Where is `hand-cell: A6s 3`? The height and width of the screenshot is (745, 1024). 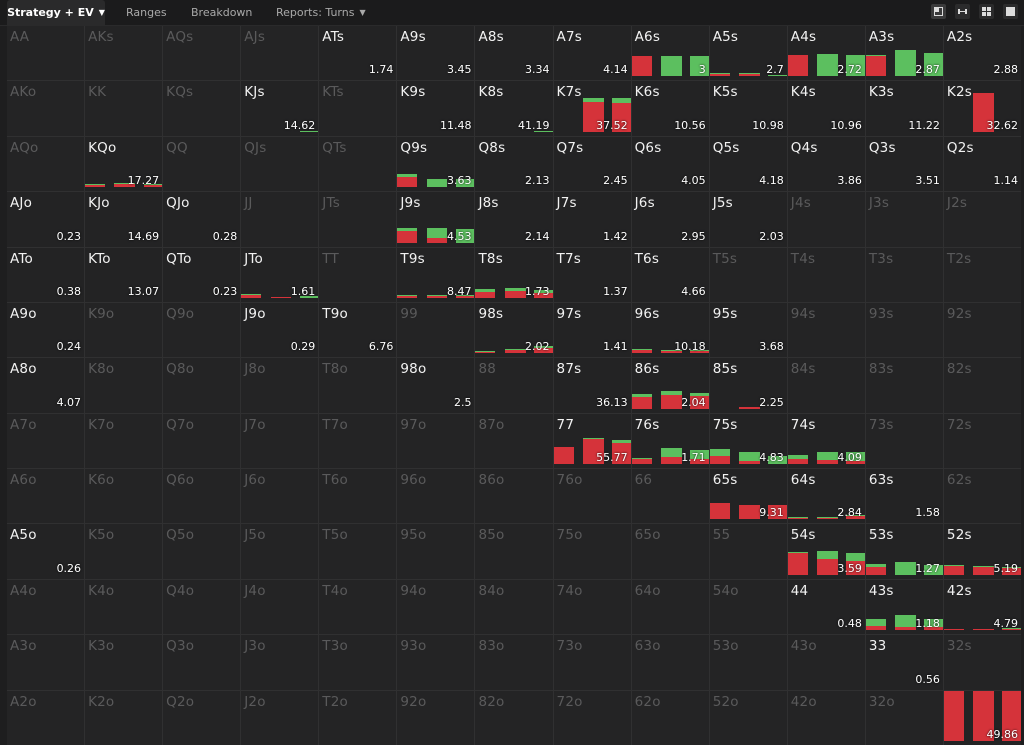 hand-cell: A6s 3 is located at coordinates (670, 53).